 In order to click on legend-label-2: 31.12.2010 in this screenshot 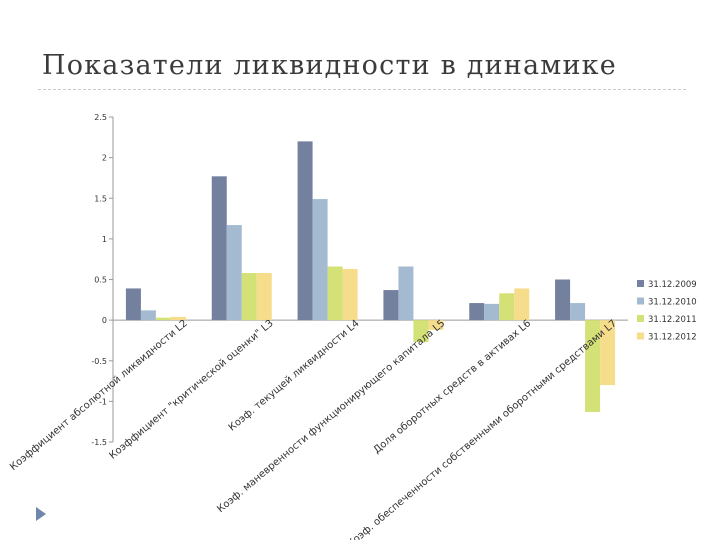, I will do `click(672, 303)`.